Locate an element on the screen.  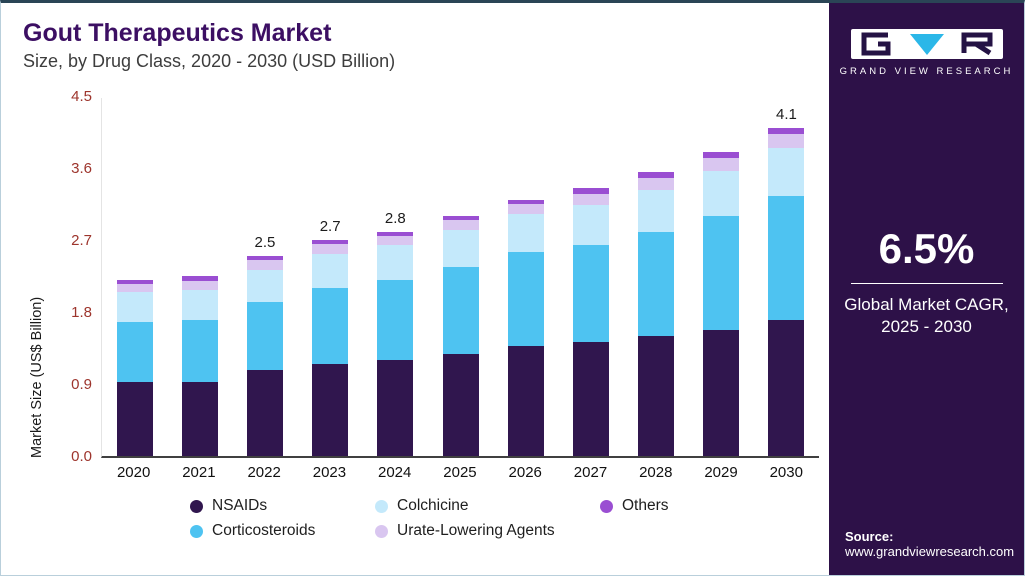
stacked-bar-2028 is located at coordinates (656, 314).